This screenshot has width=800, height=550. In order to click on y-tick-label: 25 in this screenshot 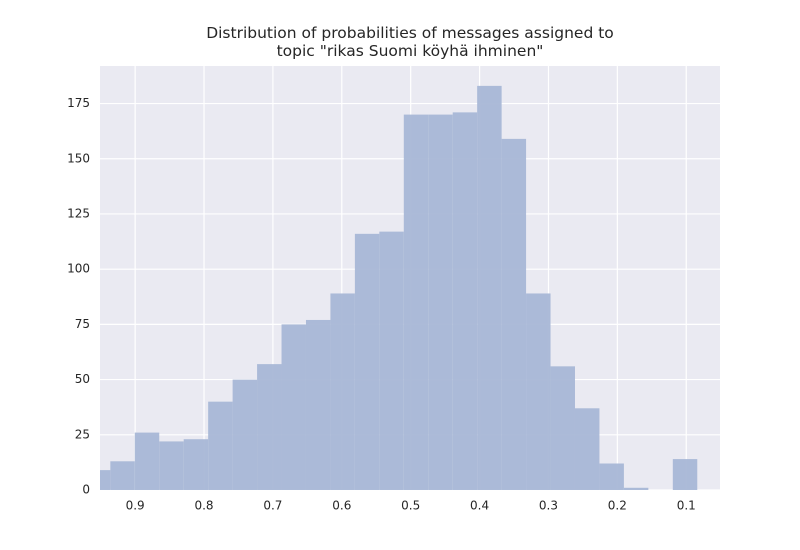, I will do `click(82, 434)`.